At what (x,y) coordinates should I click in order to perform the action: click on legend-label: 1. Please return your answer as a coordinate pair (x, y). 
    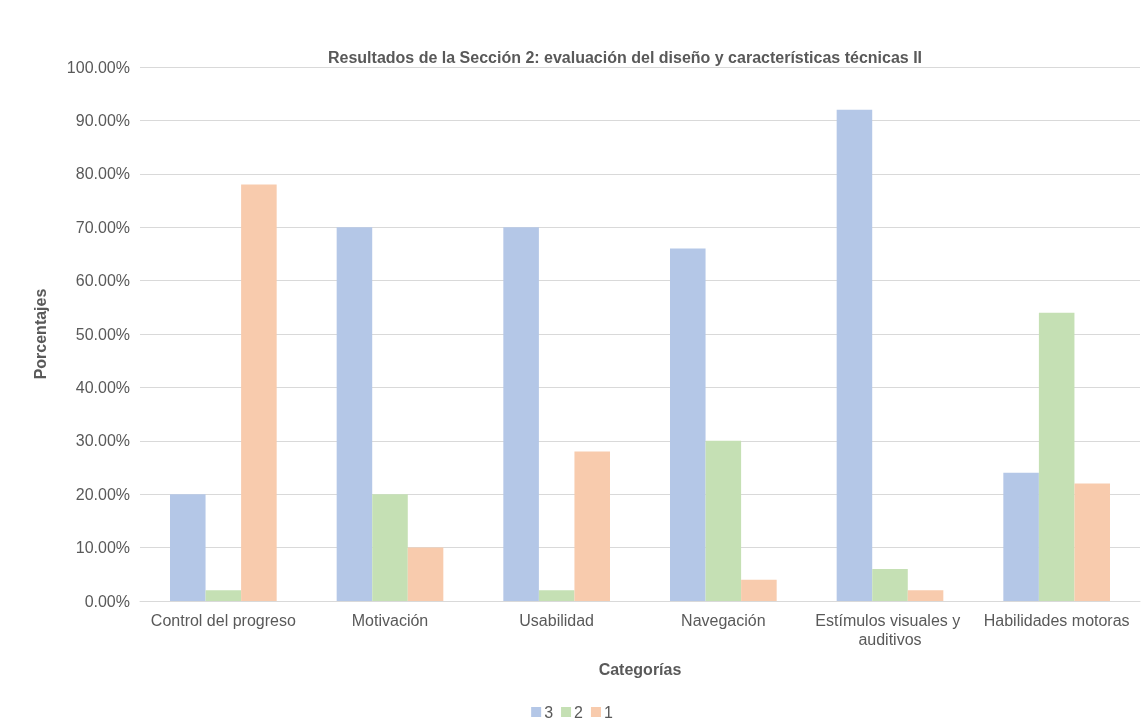
    Looking at the image, I should click on (608, 712).